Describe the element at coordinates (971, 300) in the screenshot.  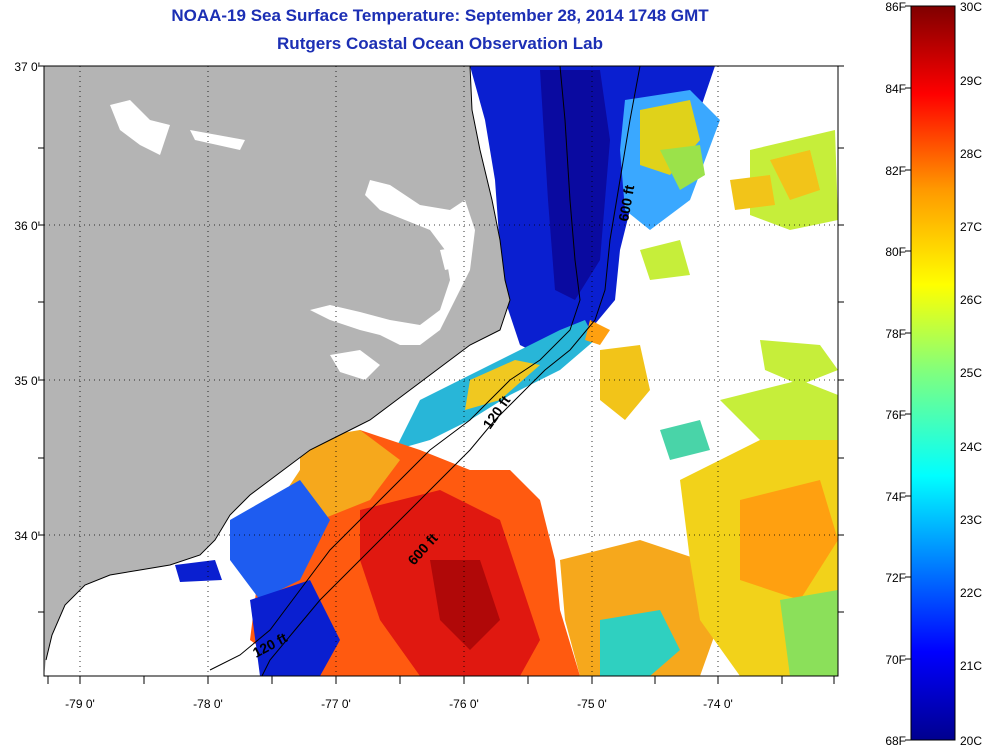
I see `colorbar-c-label: 26C` at that location.